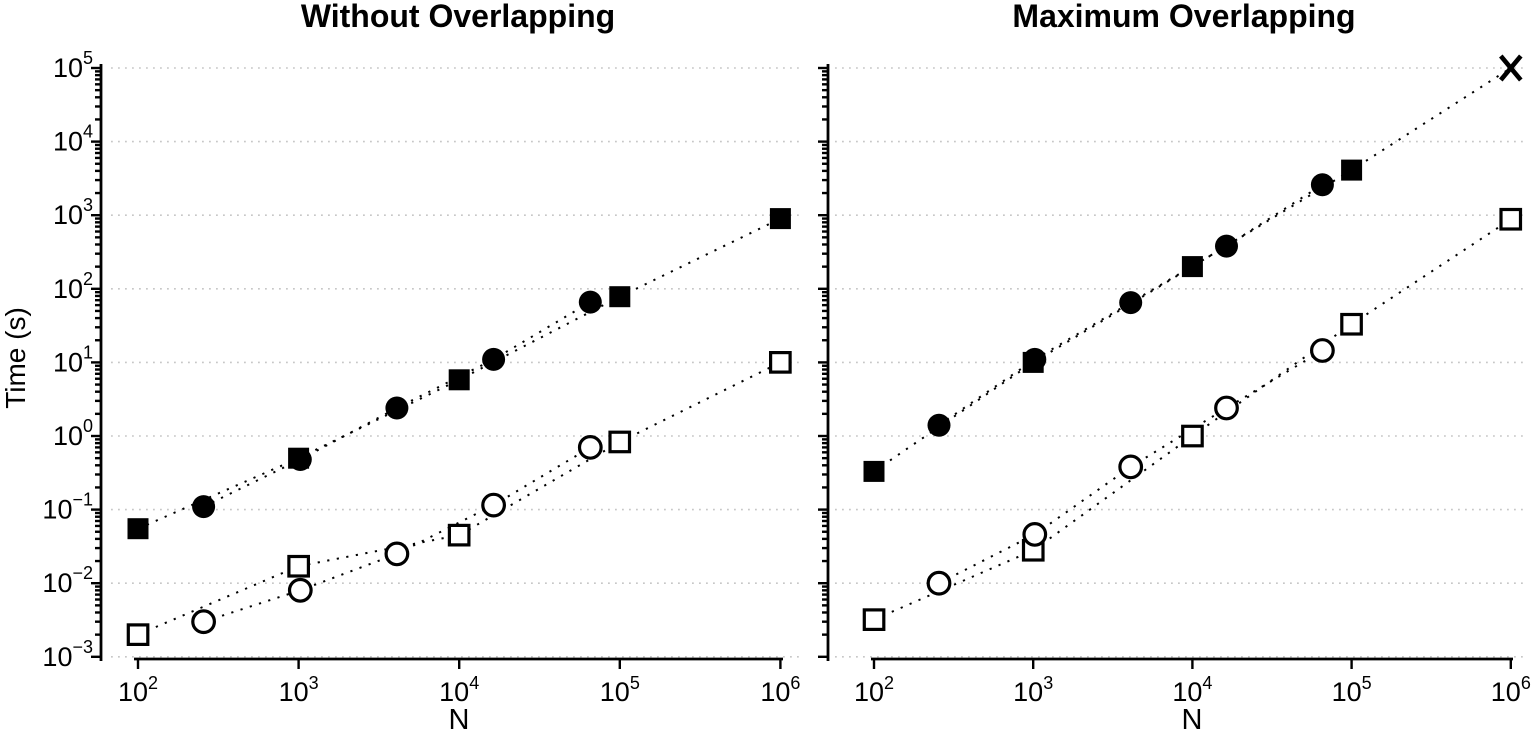 The width and height of the screenshot is (1535, 734). What do you see at coordinates (82, 647) in the screenshot?
I see `exponent: −3` at bounding box center [82, 647].